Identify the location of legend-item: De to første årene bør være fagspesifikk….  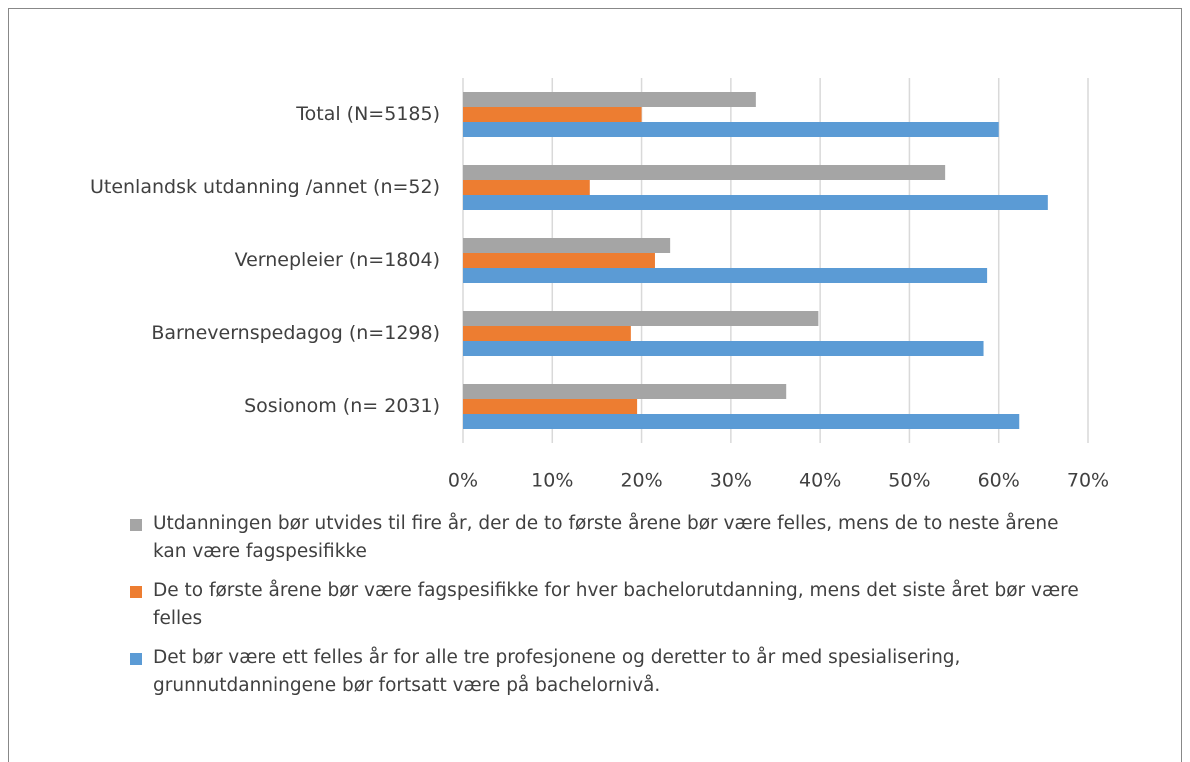
(610, 605).